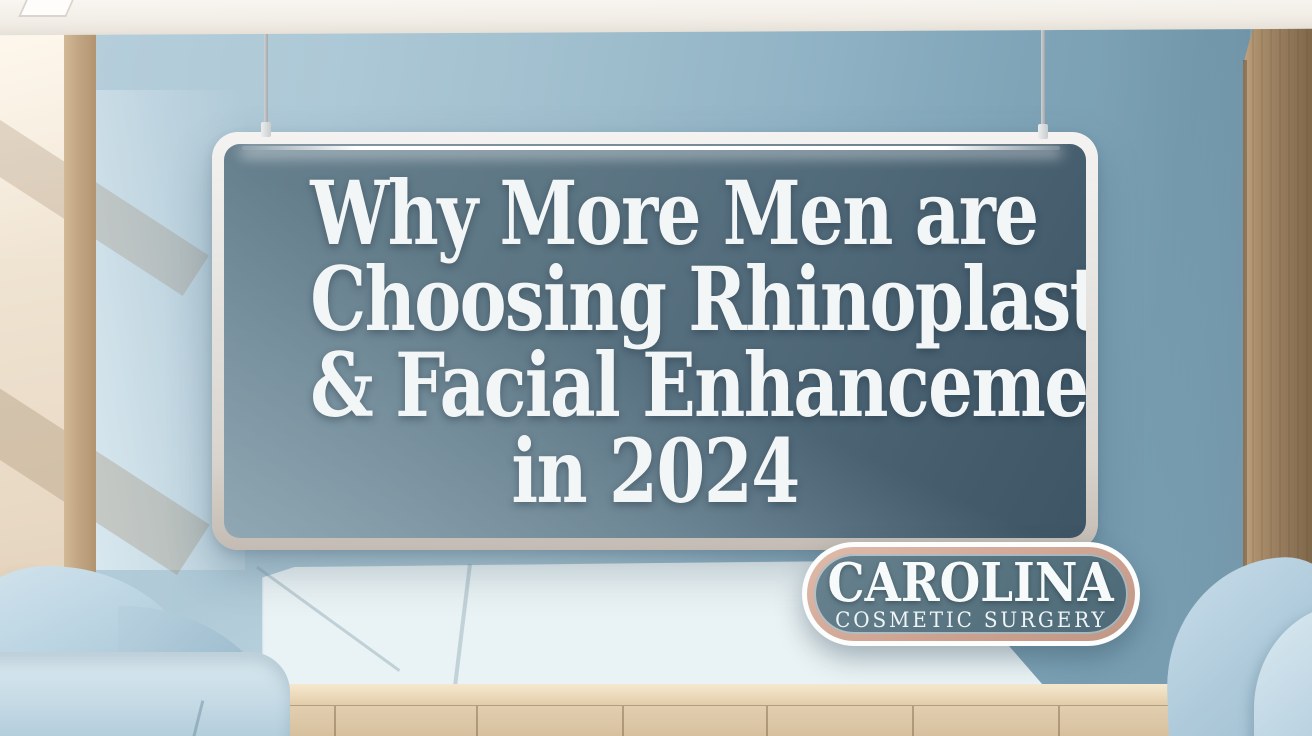 This screenshot has width=1312, height=736. Describe the element at coordinates (1245, 398) in the screenshot. I see `right-wood-column-edge` at that location.